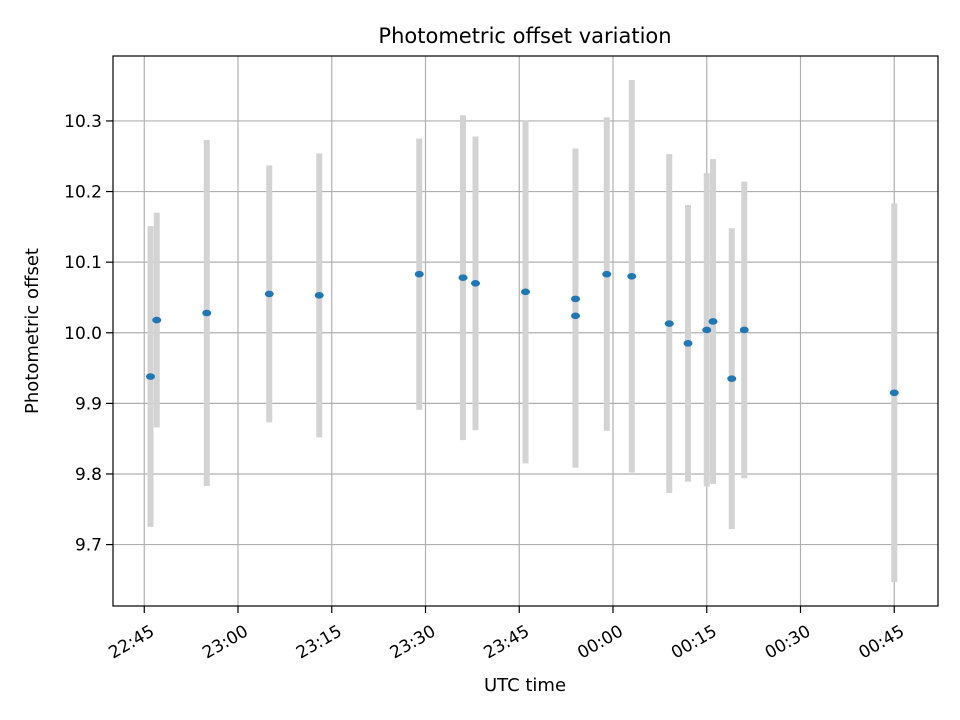 This screenshot has height=720, width=960. What do you see at coordinates (507, 643) in the screenshot?
I see `x-tick-label: 23:45` at bounding box center [507, 643].